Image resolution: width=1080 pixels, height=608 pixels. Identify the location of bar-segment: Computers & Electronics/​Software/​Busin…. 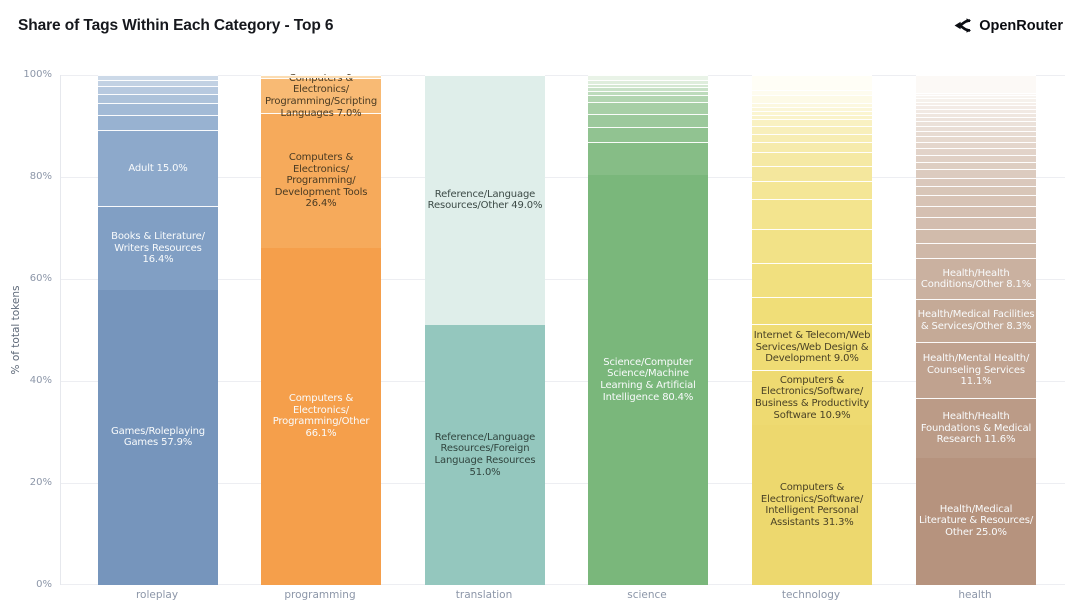
(812, 397).